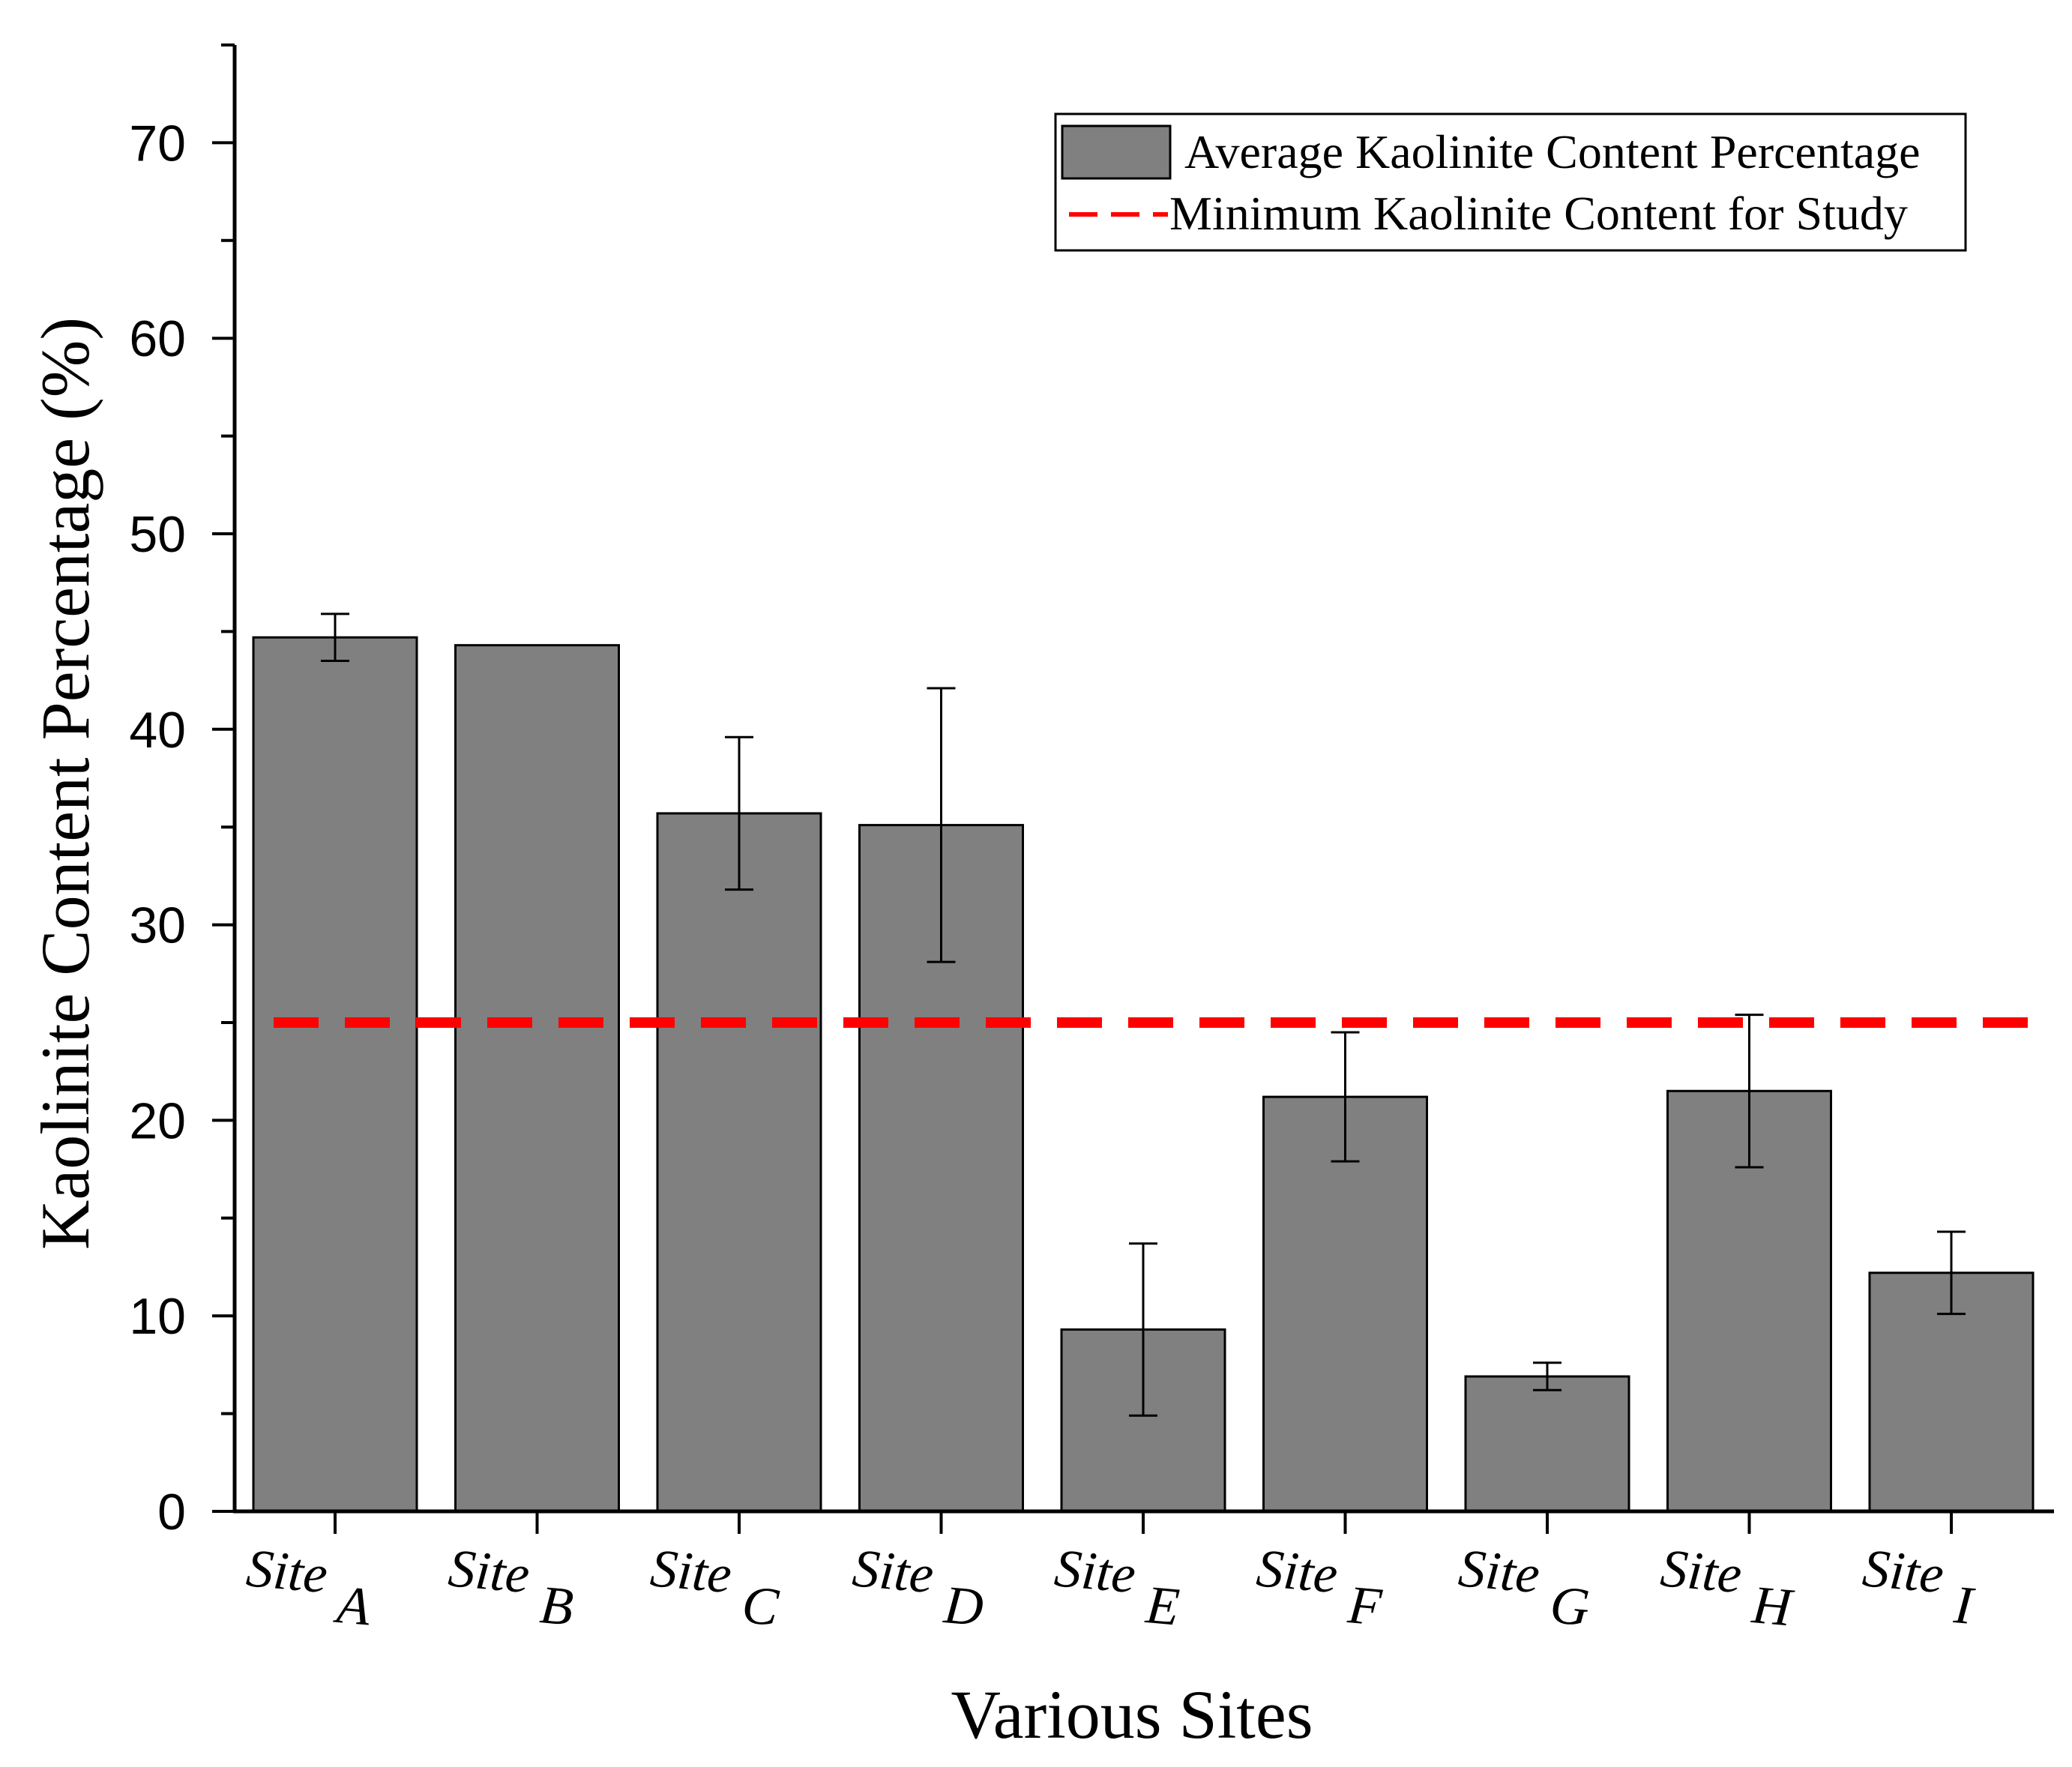 The width and height of the screenshot is (2072, 1767). What do you see at coordinates (761, 1605) in the screenshot?
I see `category-letter: C` at bounding box center [761, 1605].